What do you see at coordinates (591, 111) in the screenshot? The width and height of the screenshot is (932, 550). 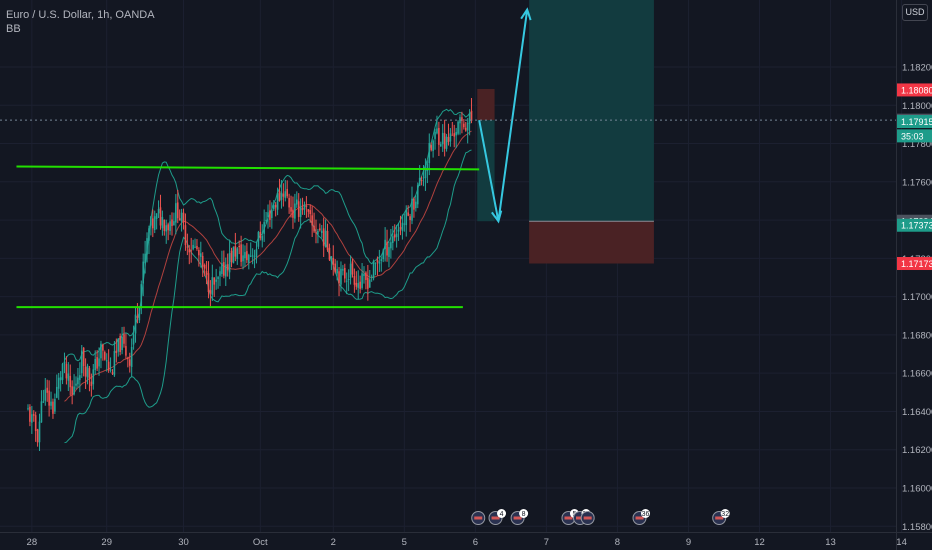 I see `target-zone` at bounding box center [591, 111].